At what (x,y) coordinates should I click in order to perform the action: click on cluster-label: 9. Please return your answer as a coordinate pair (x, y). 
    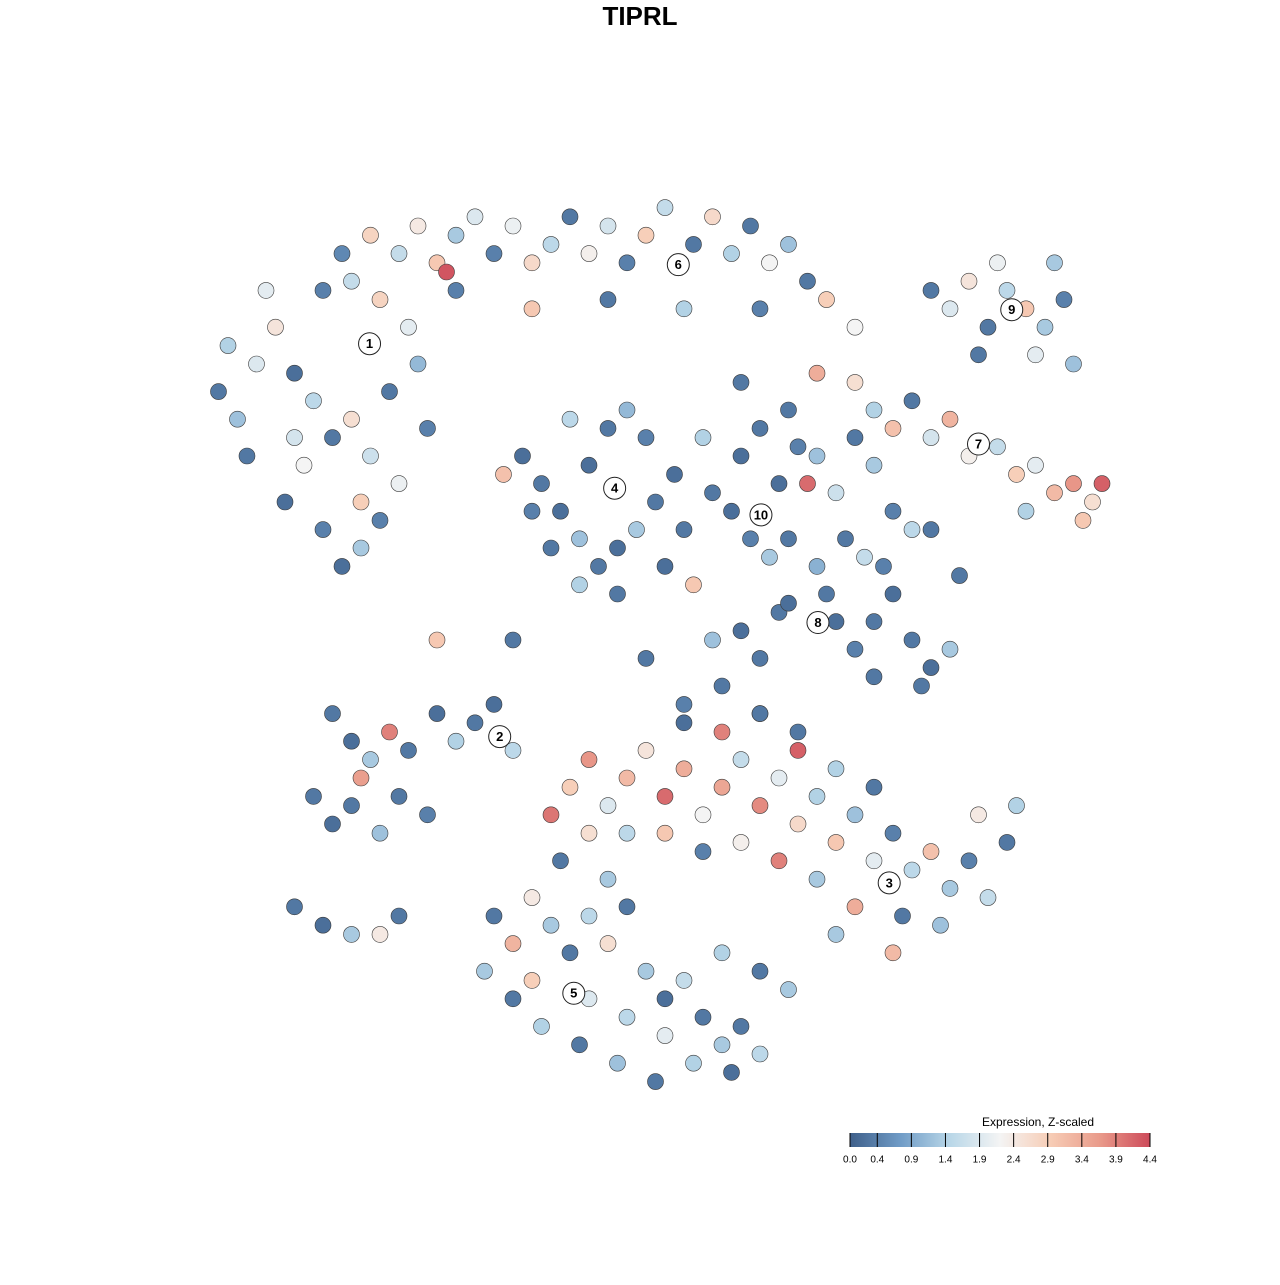
    Looking at the image, I should click on (1011, 309).